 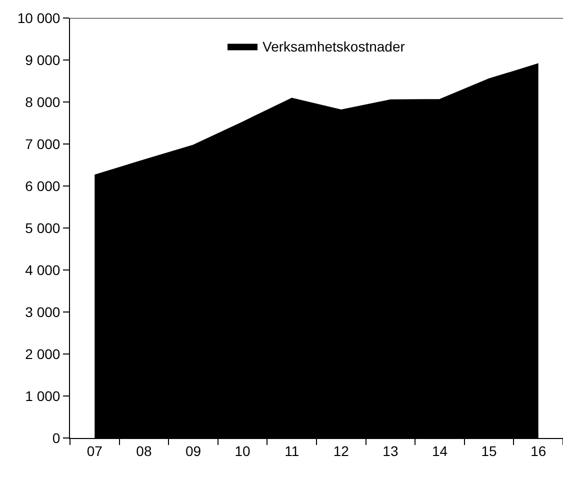 I want to click on x-tick-label: 11, so click(x=292, y=450).